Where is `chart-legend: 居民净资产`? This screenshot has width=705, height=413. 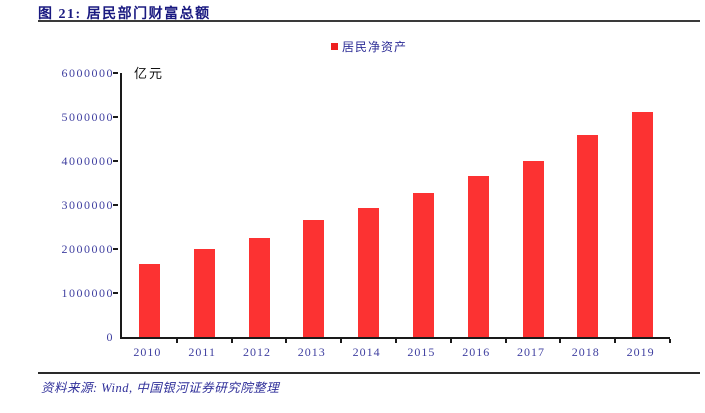
chart-legend: 居民净资产 is located at coordinates (369, 46).